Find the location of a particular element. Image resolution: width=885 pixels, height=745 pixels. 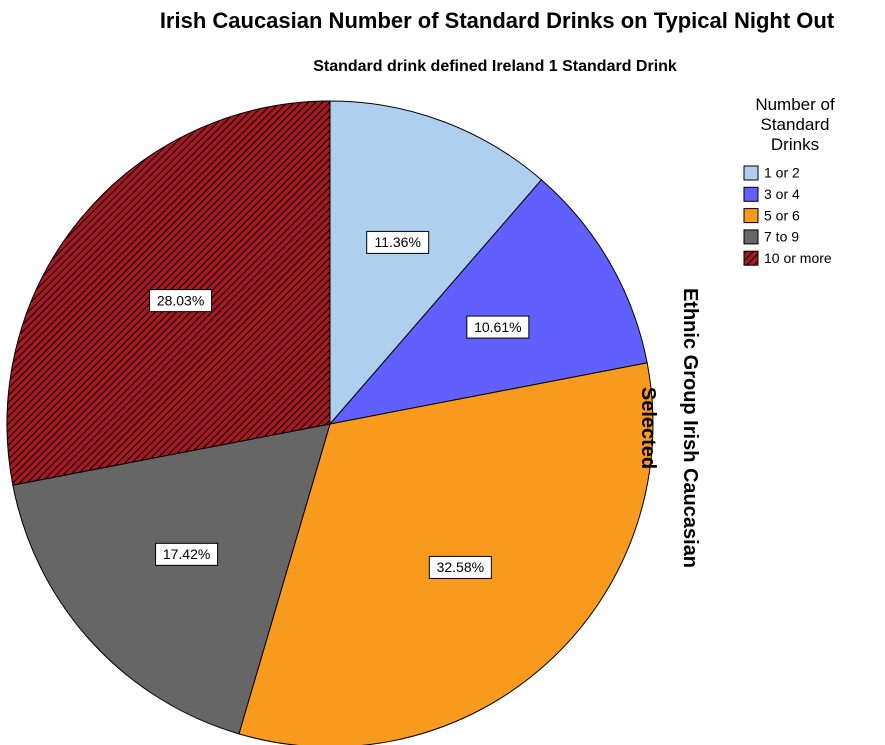

legend-label: 1 or 2 is located at coordinates (782, 173).